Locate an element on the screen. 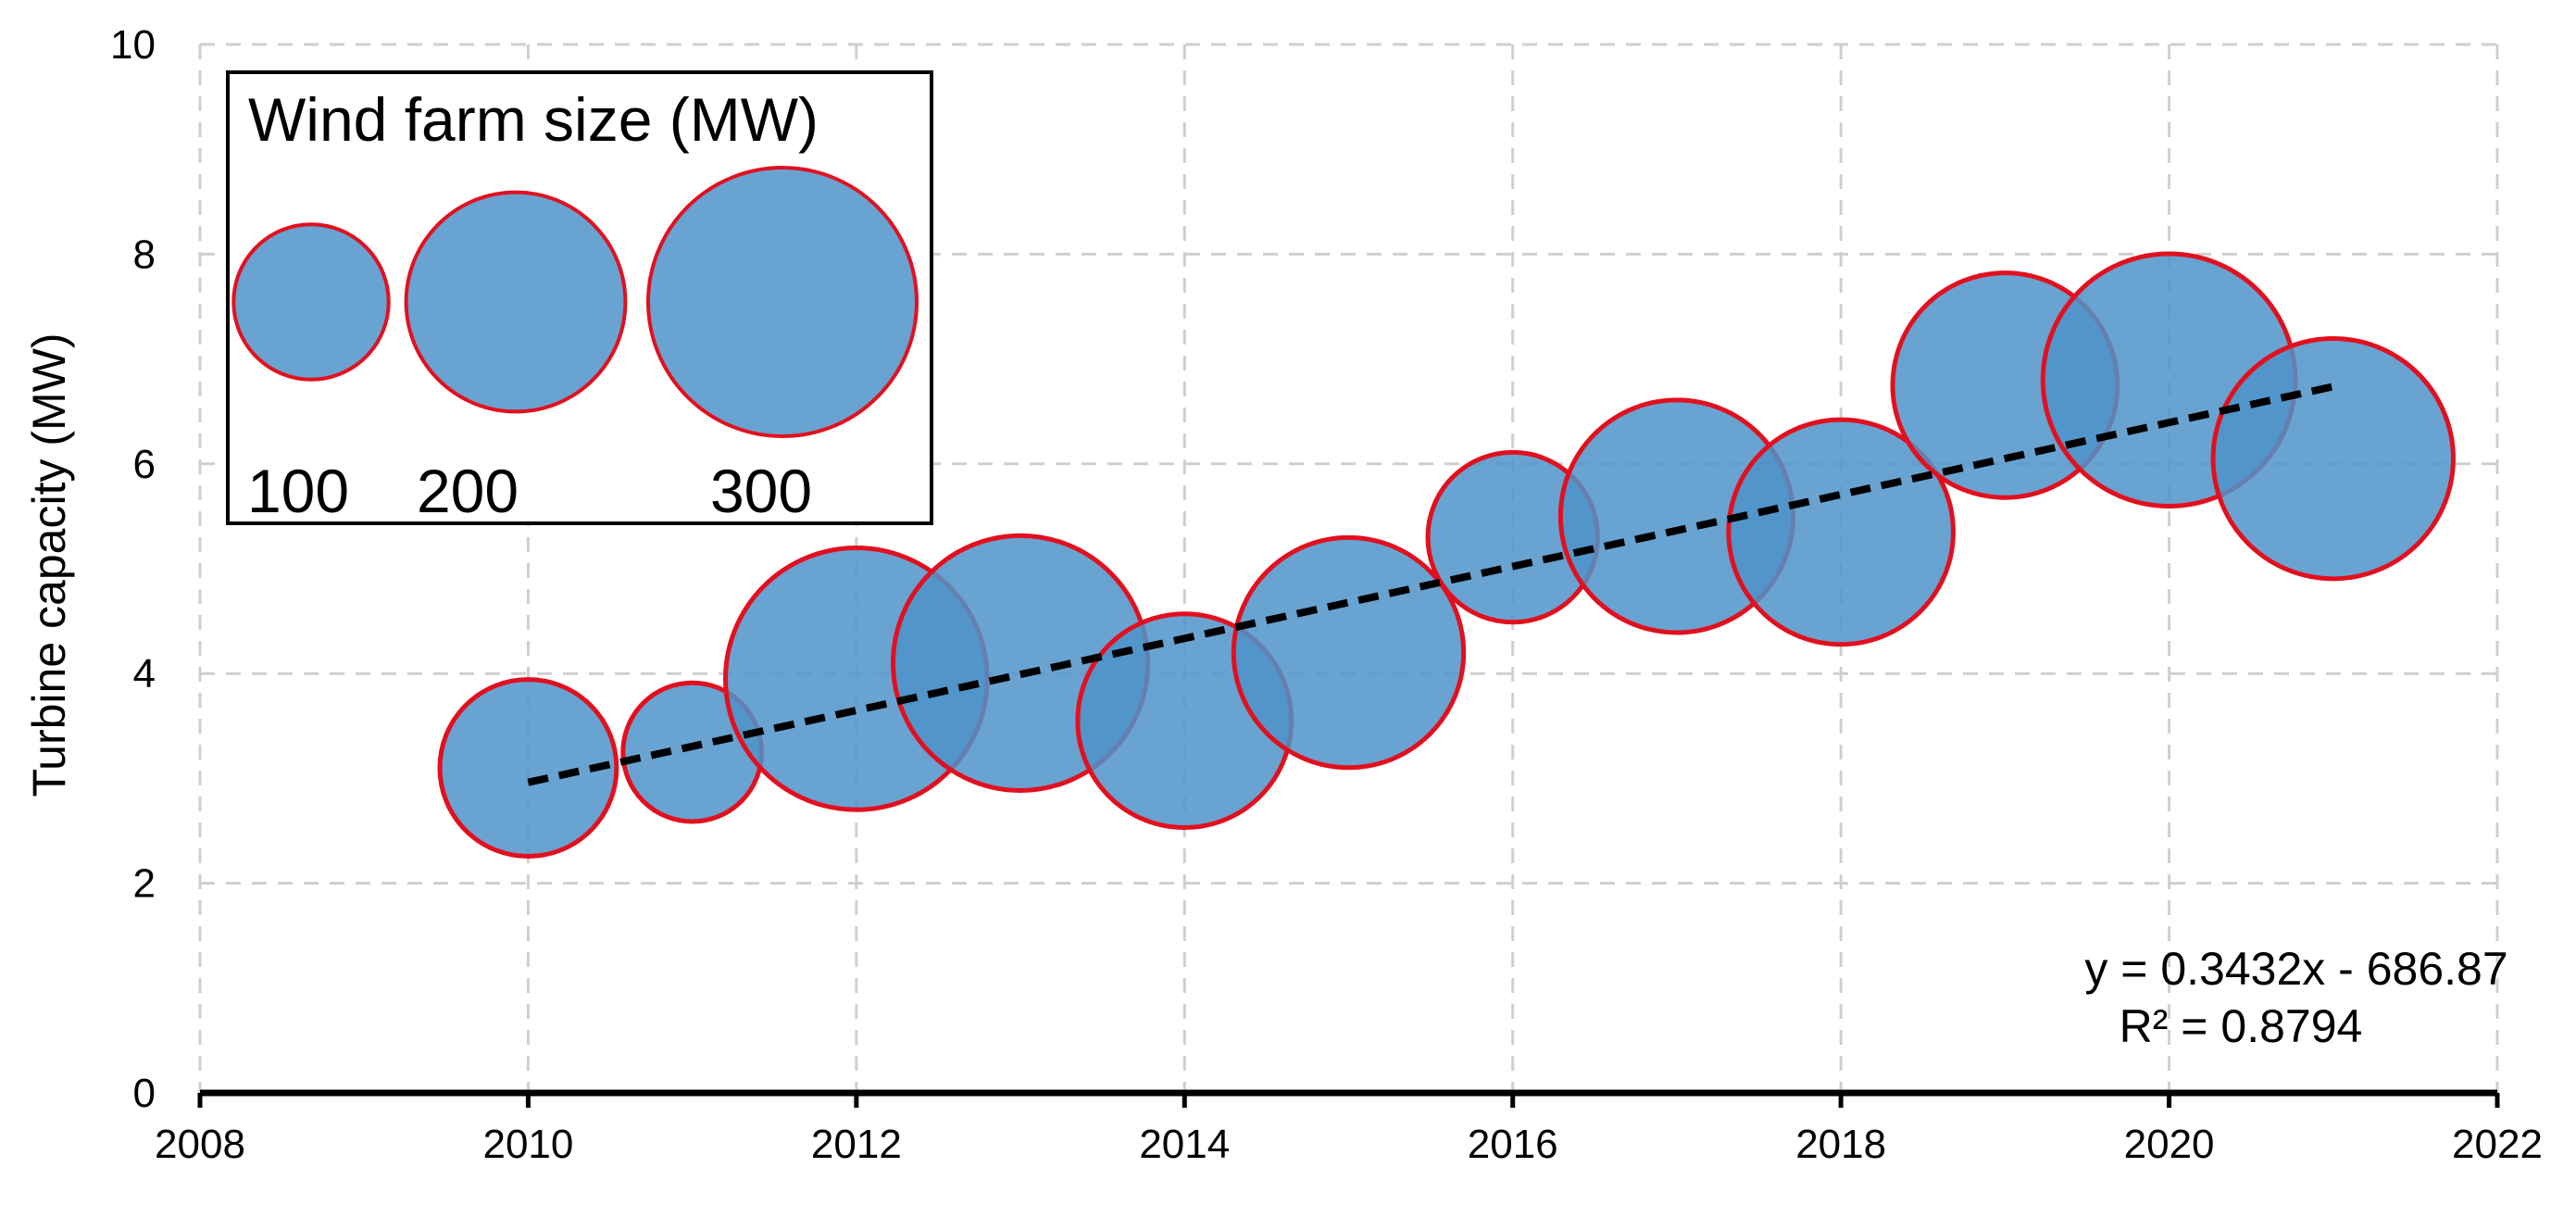 This screenshot has width=2576, height=1205. x-tick-label: 2016 is located at coordinates (1513, 1144).